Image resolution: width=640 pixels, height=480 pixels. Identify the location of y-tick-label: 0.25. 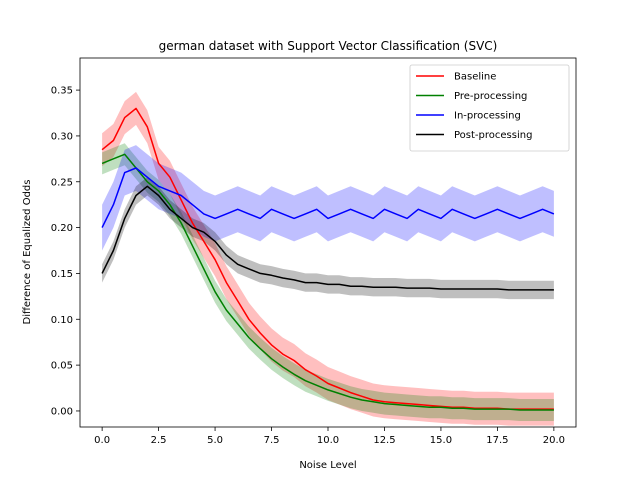
(62, 182).